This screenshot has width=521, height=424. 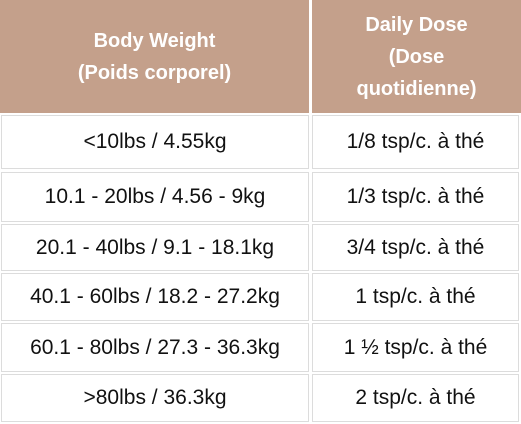 I want to click on table-cell: 1 ½ tsp/c. à thé, so click(x=415, y=347).